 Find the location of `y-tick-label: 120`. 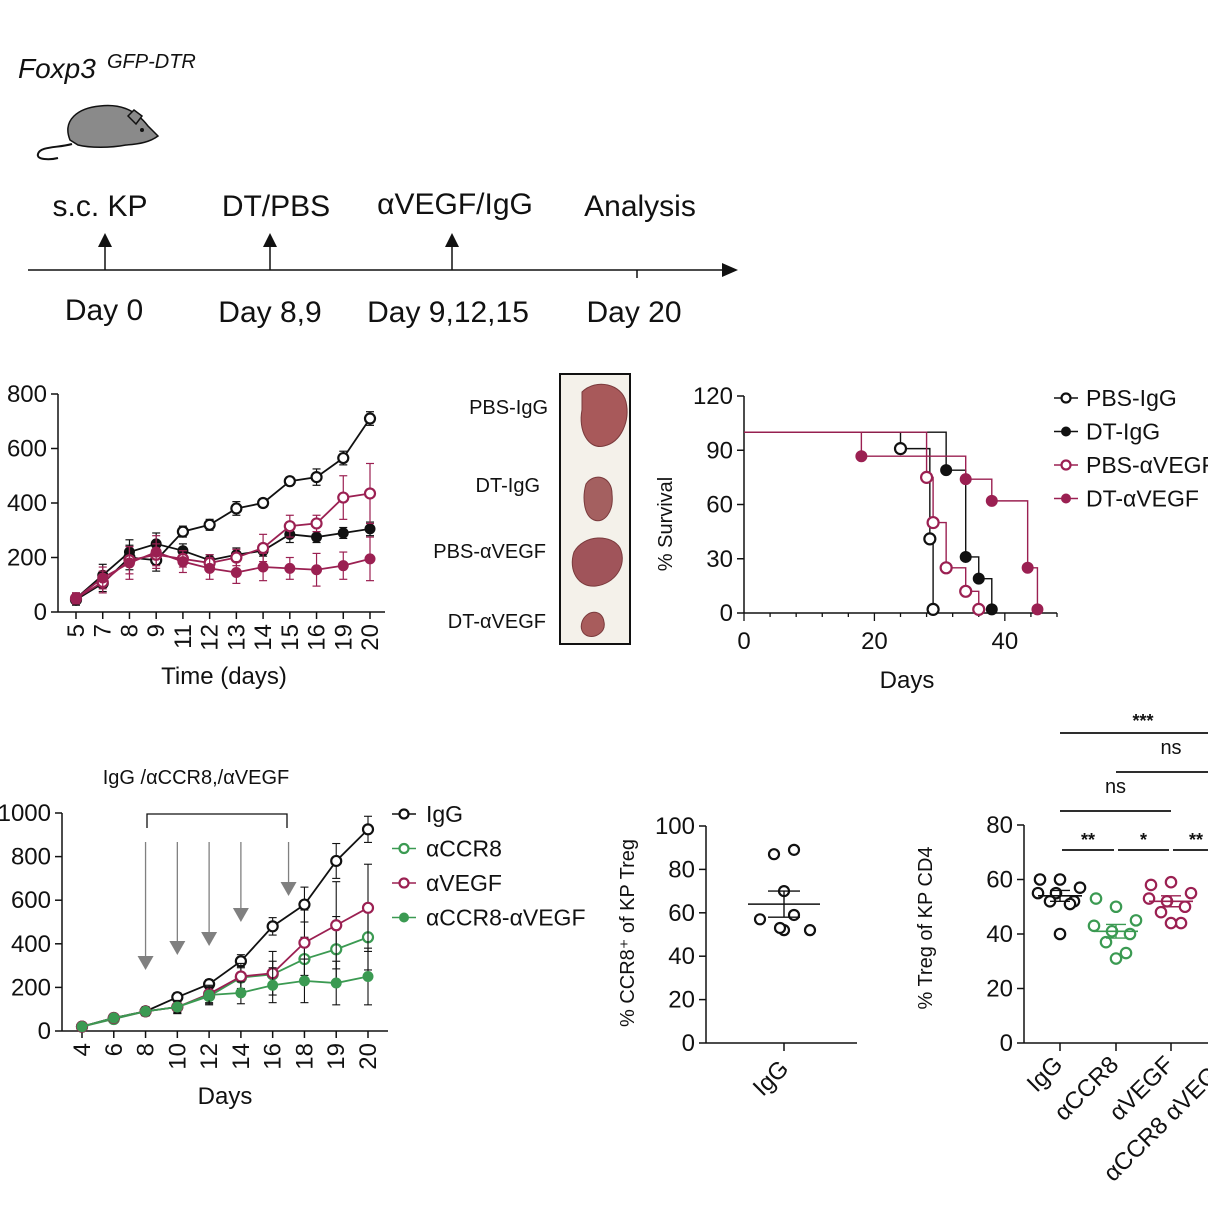

y-tick-label: 120 is located at coordinates (713, 396).